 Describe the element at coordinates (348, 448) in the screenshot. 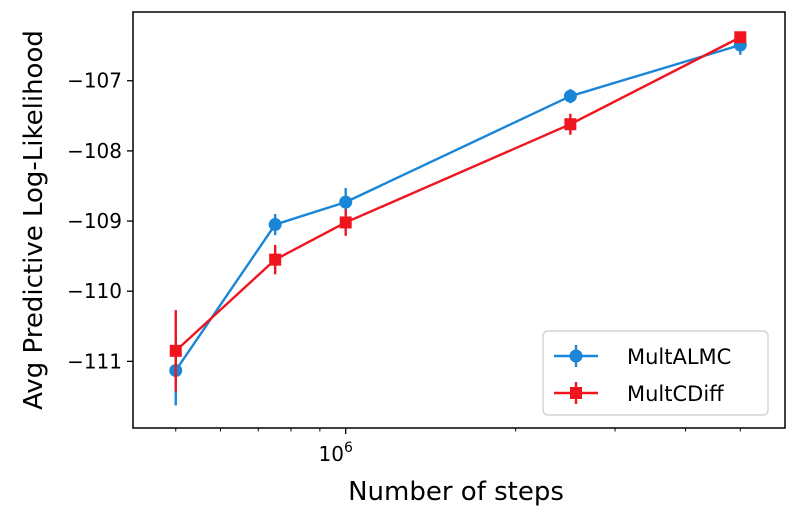

I see `x-tick-label-exponent: 6` at that location.